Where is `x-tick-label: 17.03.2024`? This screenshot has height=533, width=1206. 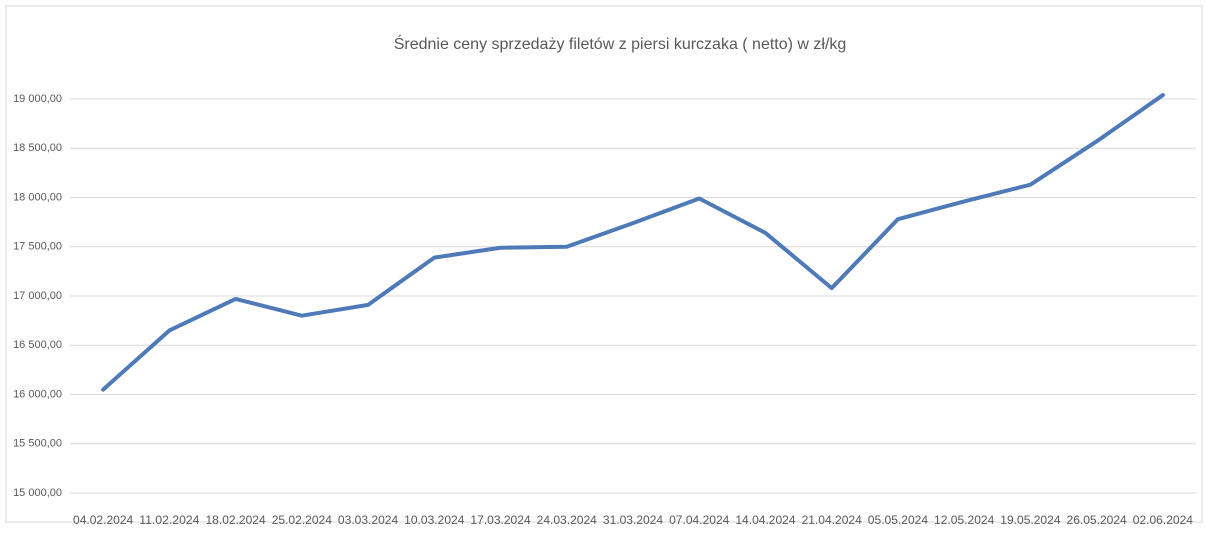
x-tick-label: 17.03.2024 is located at coordinates (500, 521).